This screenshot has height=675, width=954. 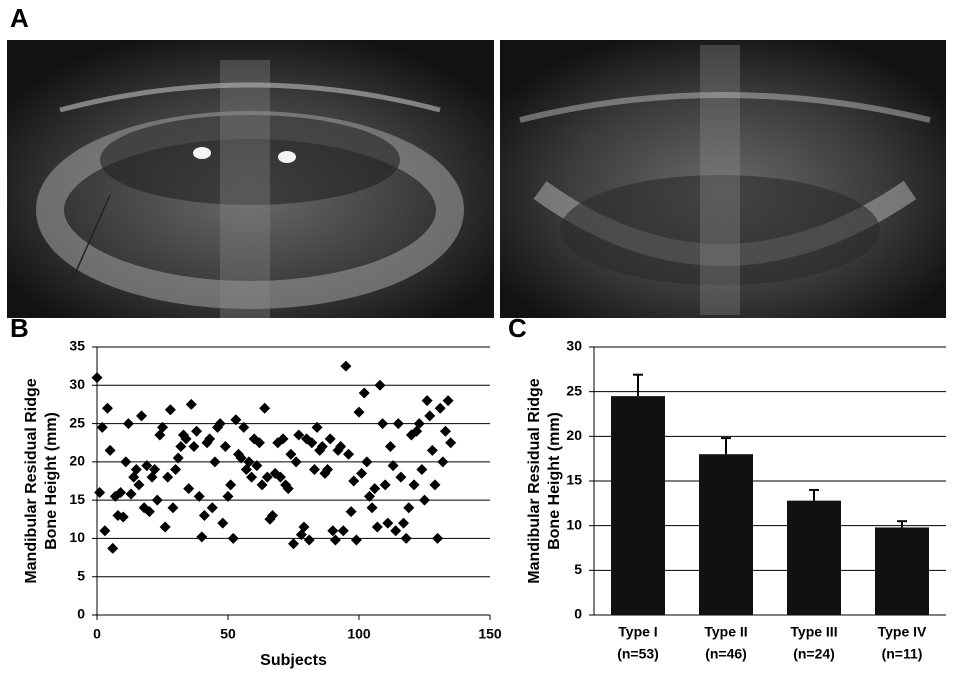 What do you see at coordinates (228, 634) in the screenshot?
I see `x-tick-label: 50` at bounding box center [228, 634].